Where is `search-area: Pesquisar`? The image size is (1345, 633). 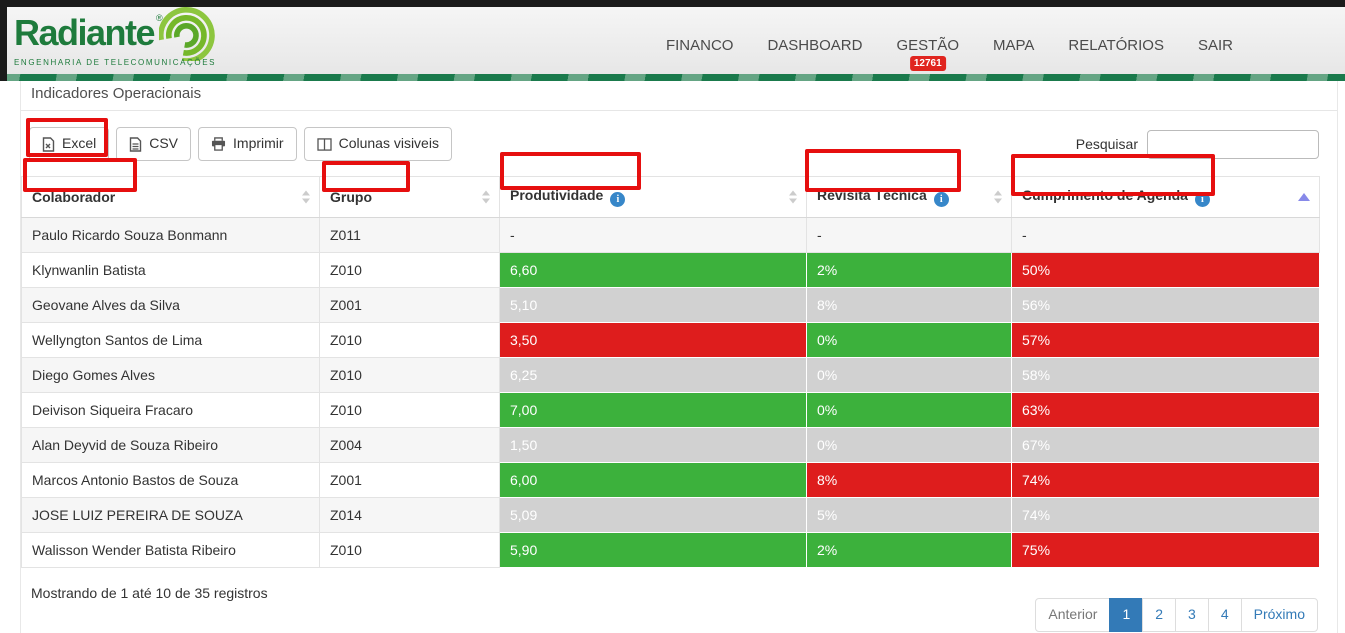 search-area: Pesquisar is located at coordinates (1197, 144).